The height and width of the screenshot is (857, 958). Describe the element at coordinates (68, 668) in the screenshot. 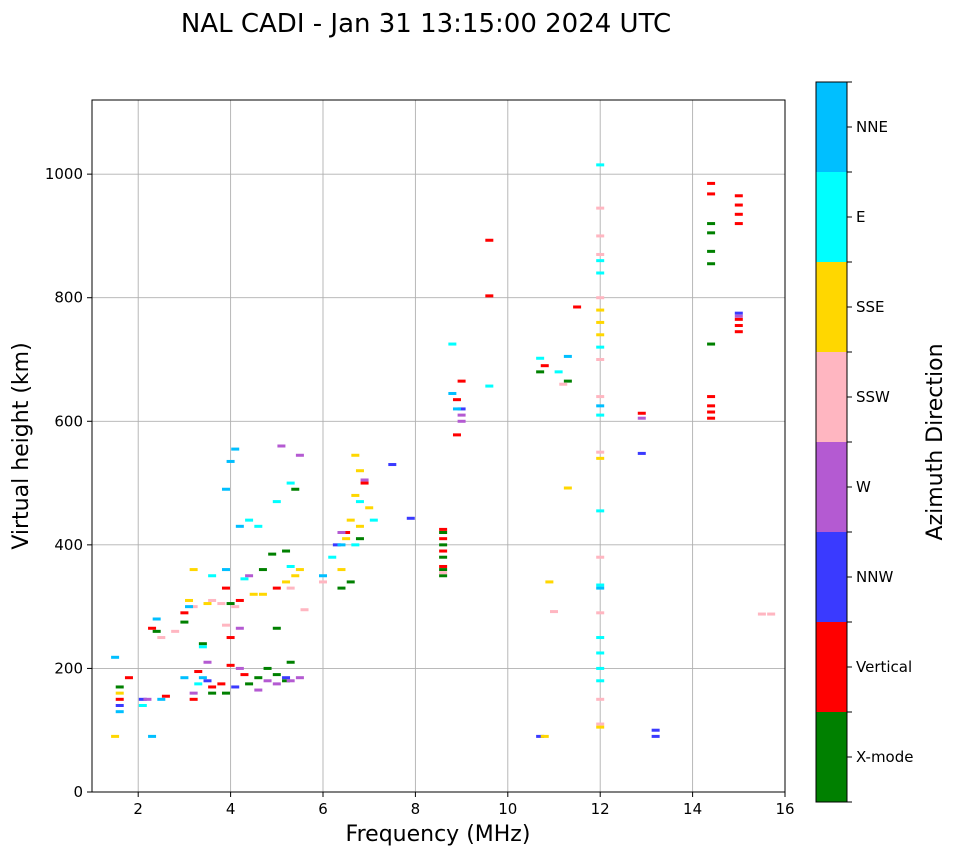

I see `y-tick-label: 200` at that location.